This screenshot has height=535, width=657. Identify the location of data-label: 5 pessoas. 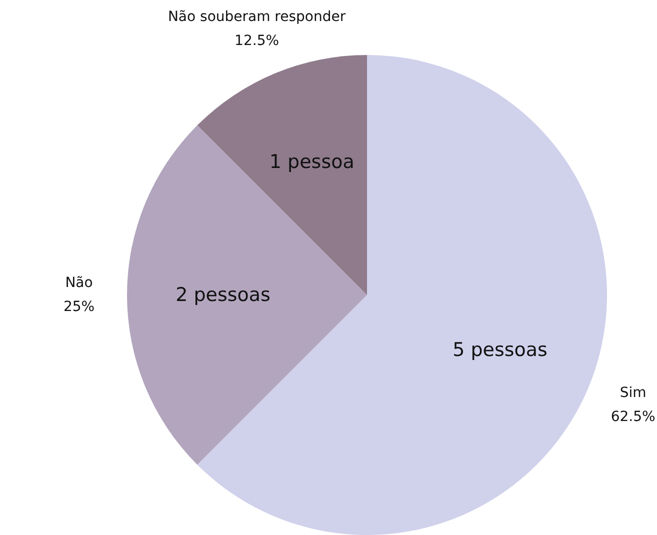
(500, 350).